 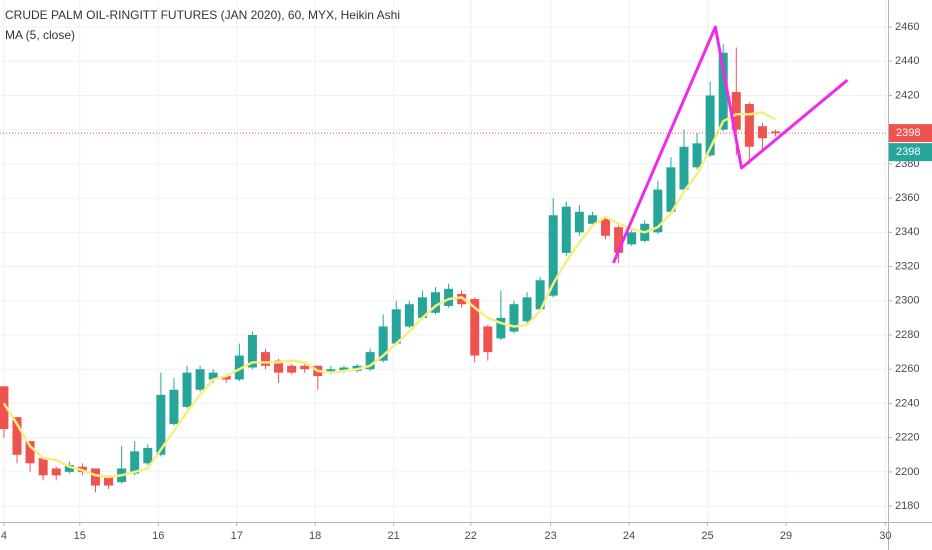 What do you see at coordinates (907, 266) in the screenshot?
I see `y-tick-label: 2320` at bounding box center [907, 266].